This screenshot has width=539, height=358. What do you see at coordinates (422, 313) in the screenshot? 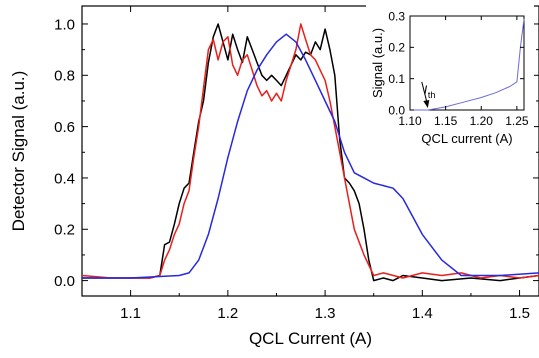
I see `main-x-tick-label: 1.4` at bounding box center [422, 313].